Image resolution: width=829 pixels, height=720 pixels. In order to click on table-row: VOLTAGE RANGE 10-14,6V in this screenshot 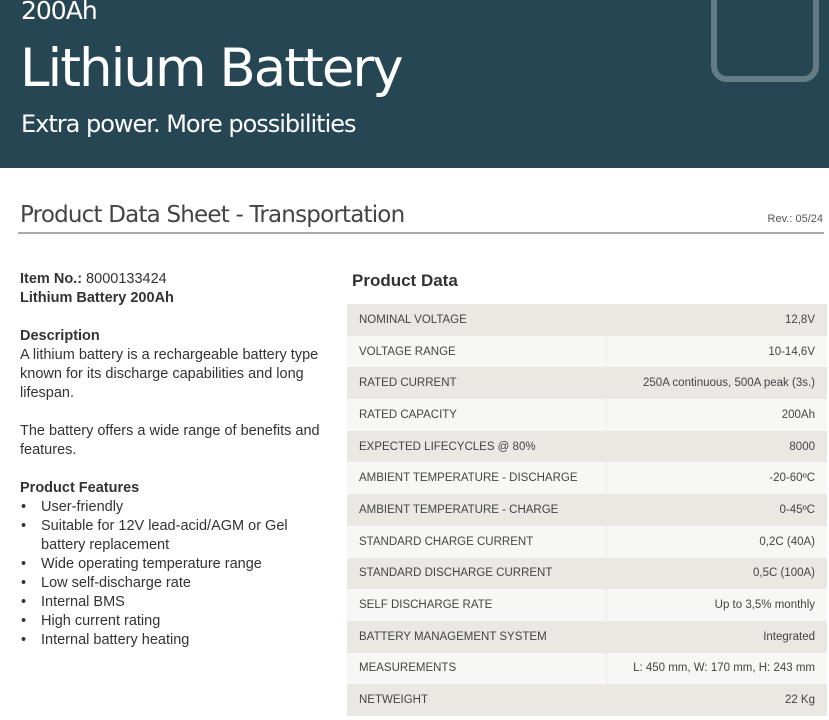, I will do `click(587, 351)`.